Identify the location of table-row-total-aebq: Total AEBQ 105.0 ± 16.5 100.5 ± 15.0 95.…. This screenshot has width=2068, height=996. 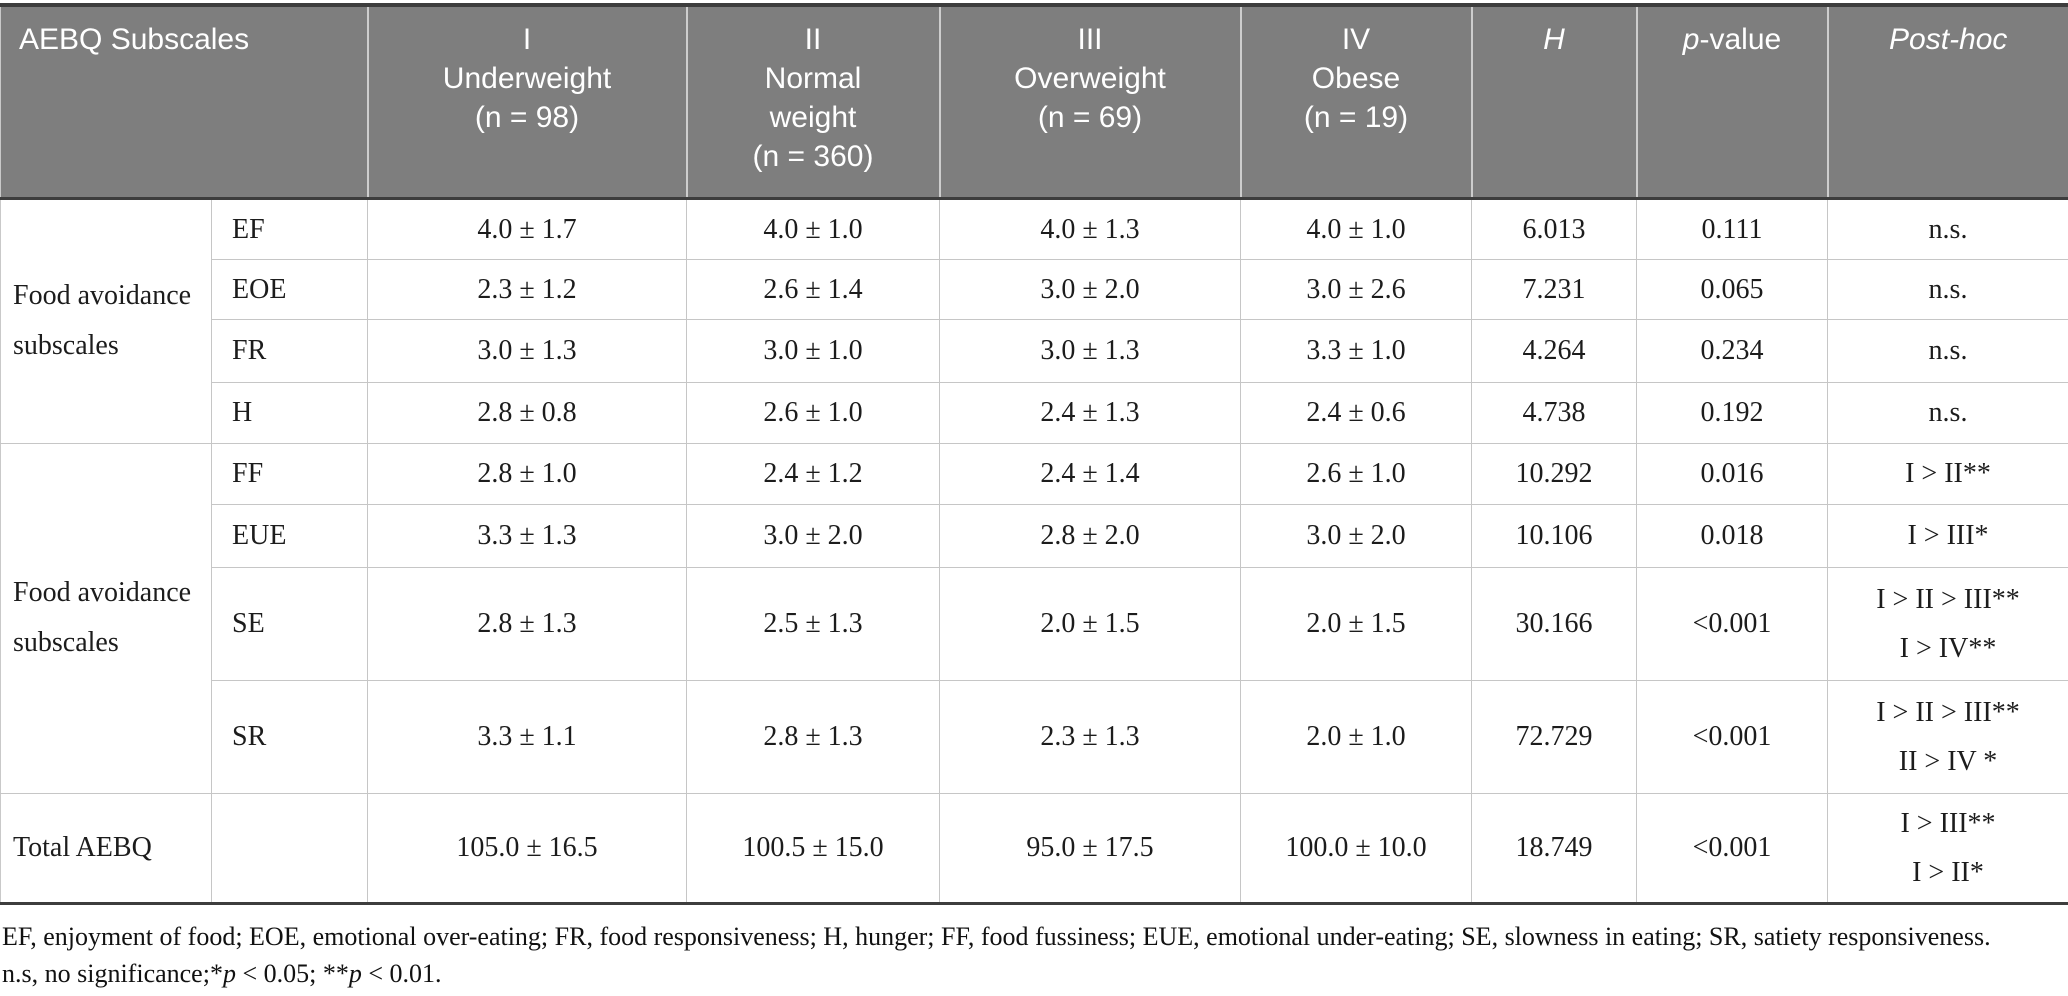
(1034, 848).